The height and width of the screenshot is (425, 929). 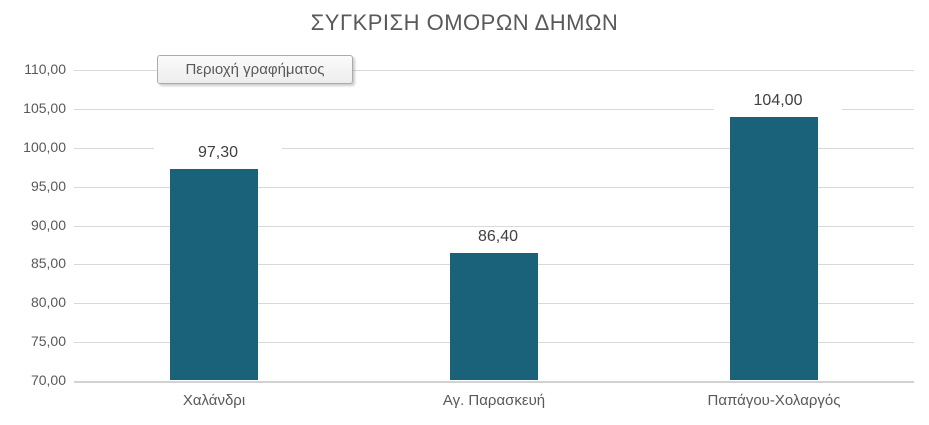 I want to click on data-label: 97,30, so click(x=218, y=152).